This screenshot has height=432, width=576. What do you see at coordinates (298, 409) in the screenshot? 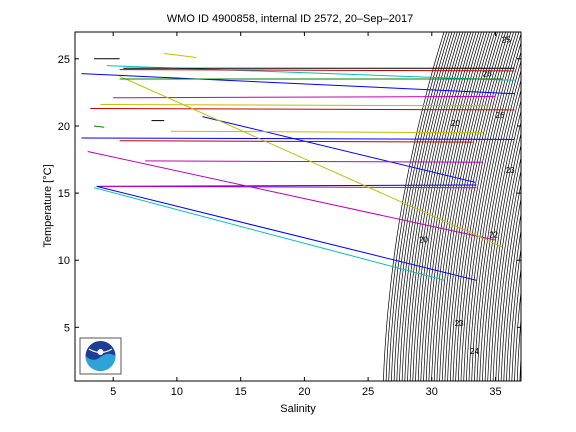
I see `x-axis-title: Salinity` at bounding box center [298, 409].